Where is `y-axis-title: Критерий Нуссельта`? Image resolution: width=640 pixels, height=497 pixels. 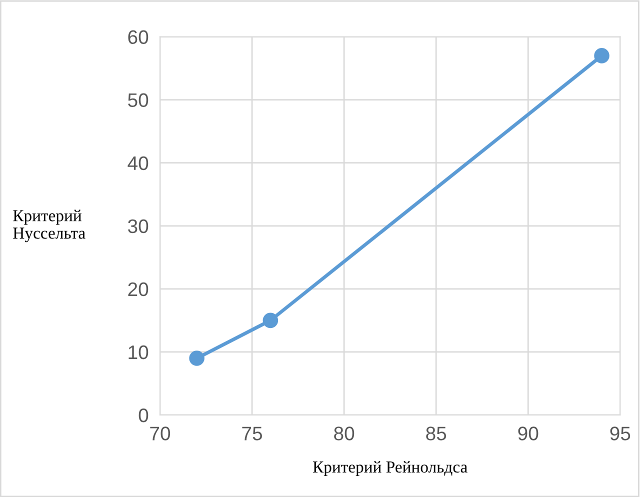
y-axis-title: Критерий Нуссельта is located at coordinates (49, 226).